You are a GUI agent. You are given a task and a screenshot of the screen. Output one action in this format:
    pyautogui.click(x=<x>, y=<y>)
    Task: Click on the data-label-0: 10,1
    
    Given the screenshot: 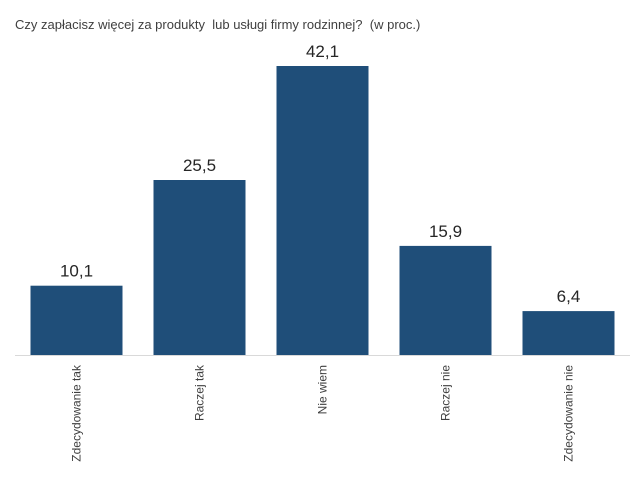 What is the action you would take?
    pyautogui.click(x=76, y=271)
    